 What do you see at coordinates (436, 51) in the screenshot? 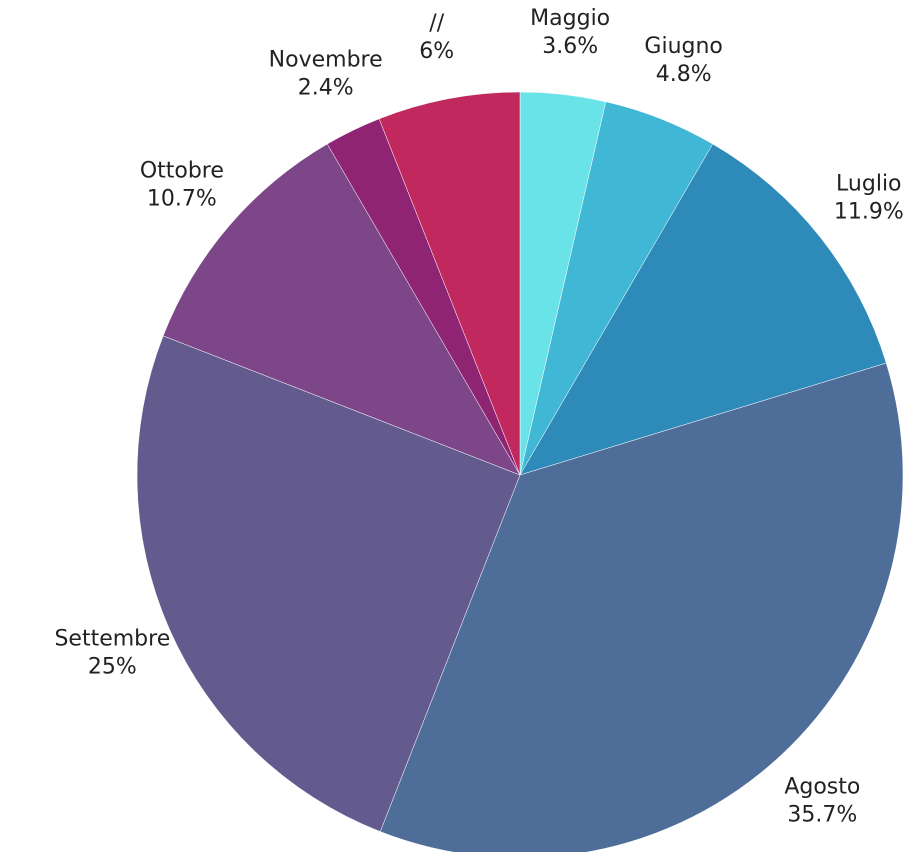
I see `slice-value-label: 6%` at bounding box center [436, 51].